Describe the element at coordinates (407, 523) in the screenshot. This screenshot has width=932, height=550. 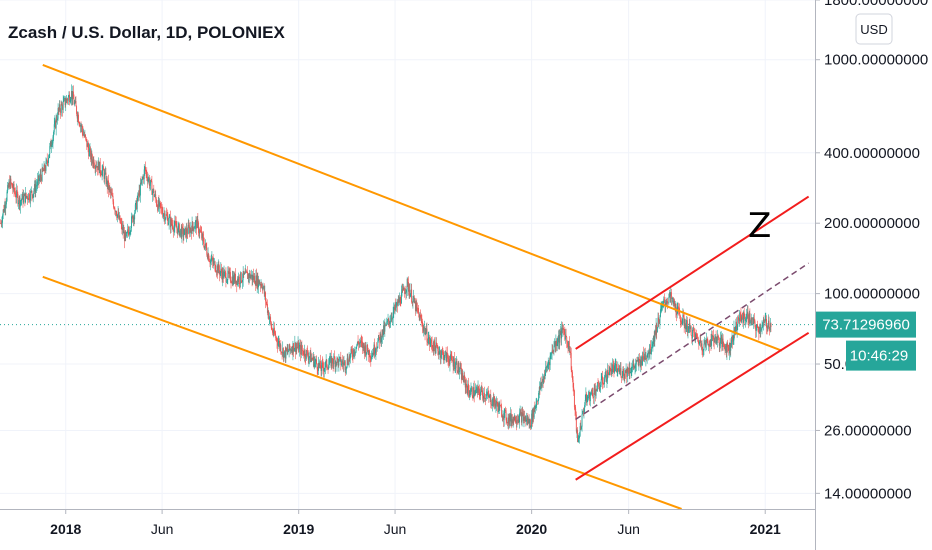
I see `x-axis: 2018 Jun 2019 Jun 2020 Jun 2021` at that location.